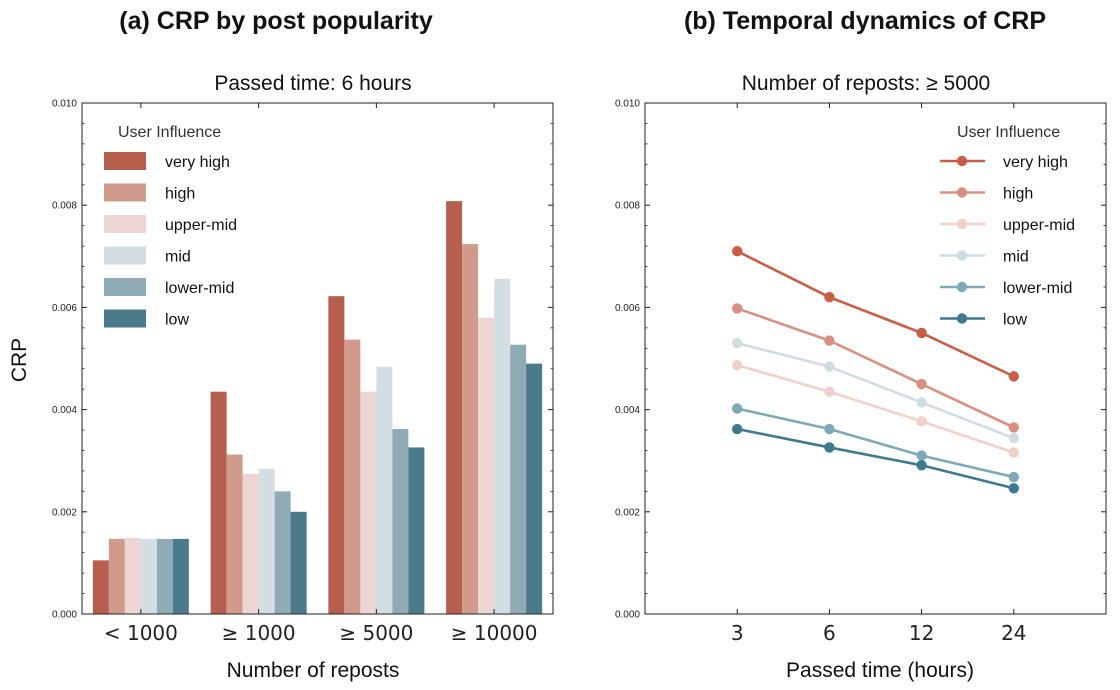  I want to click on panel-a-subtitle: Passed time: 6 hours, so click(312, 83).